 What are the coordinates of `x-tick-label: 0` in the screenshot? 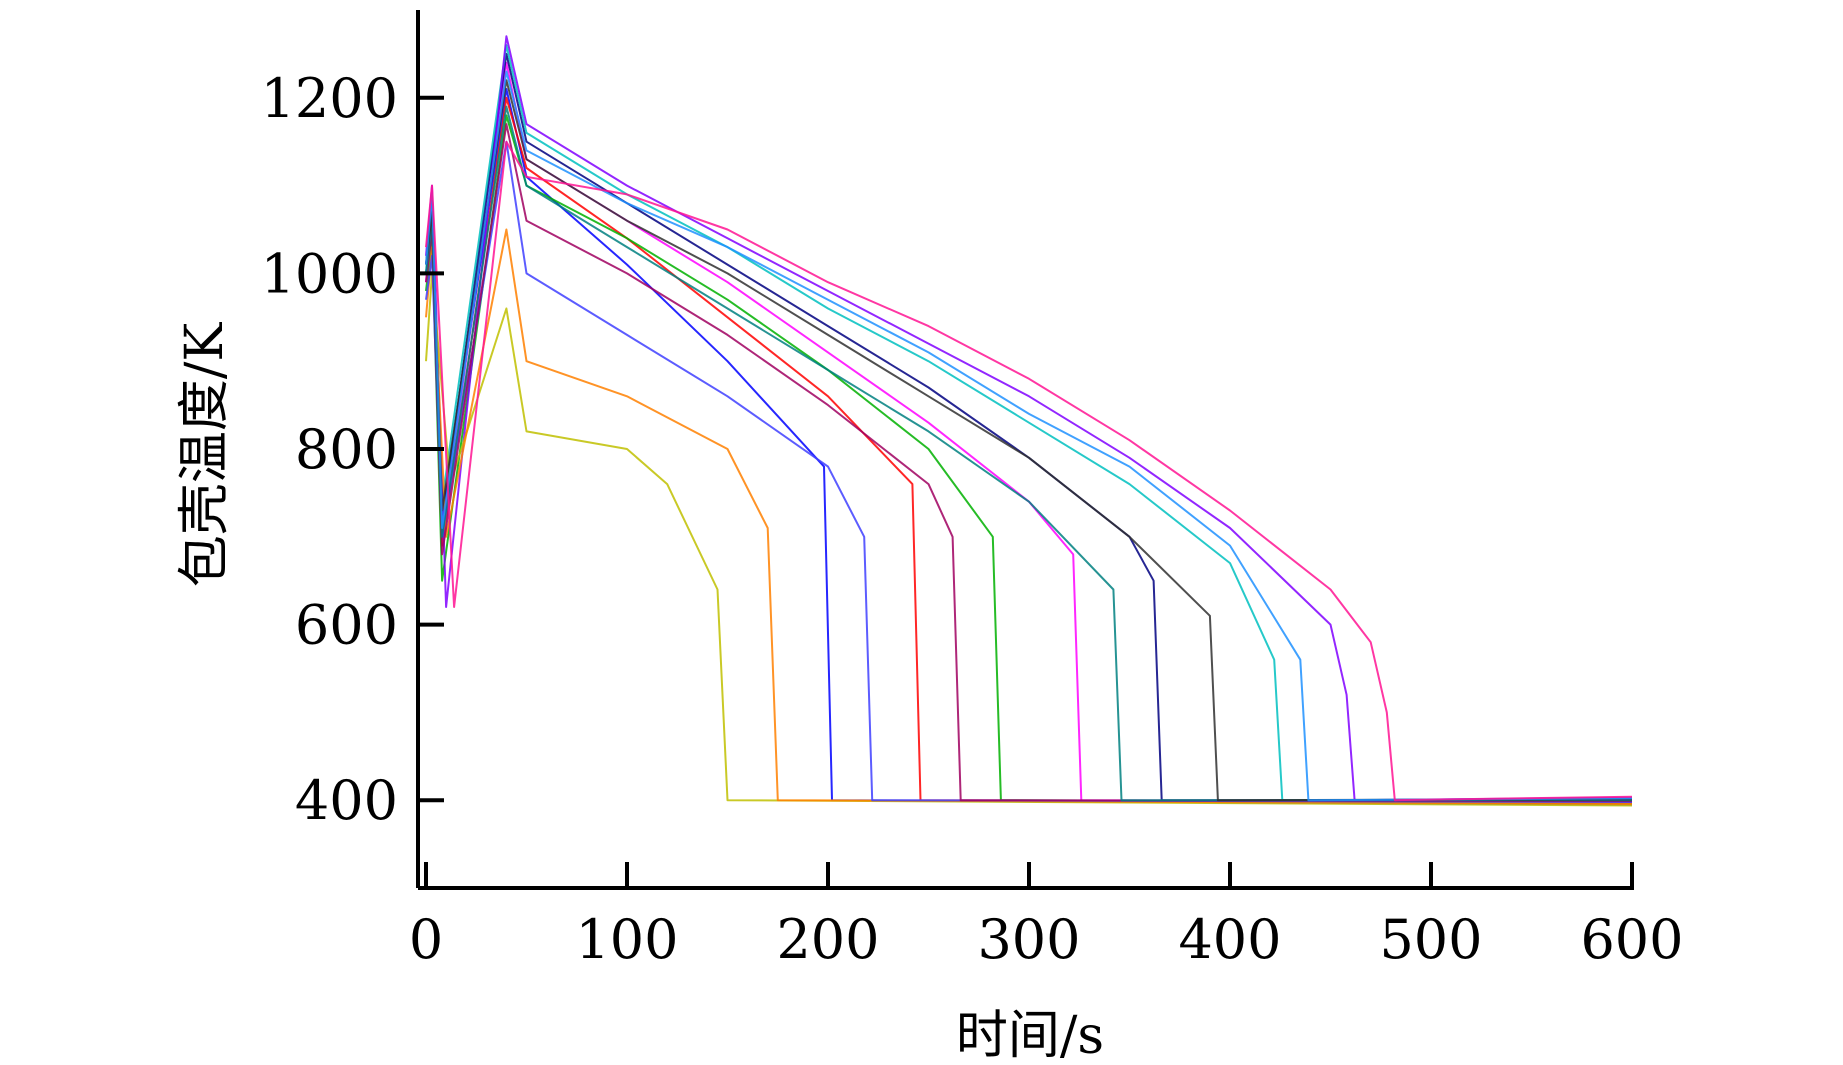 It's located at (426, 939).